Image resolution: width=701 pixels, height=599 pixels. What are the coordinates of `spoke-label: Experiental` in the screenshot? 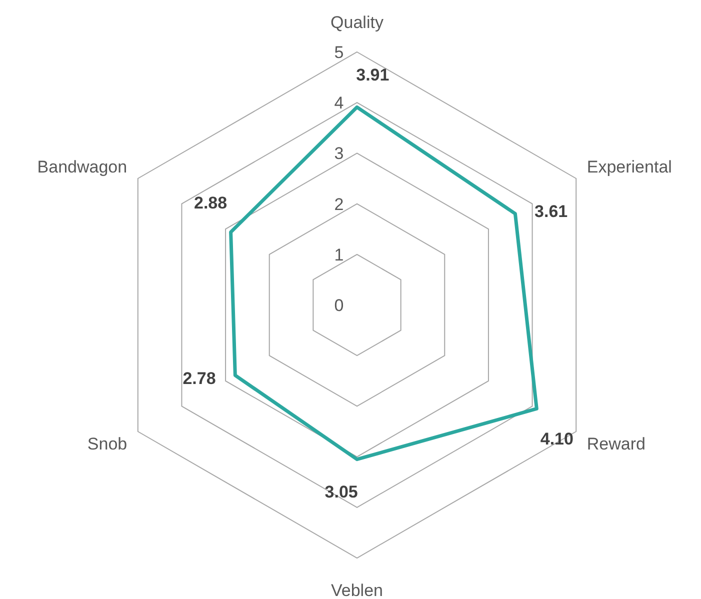 It's located at (629, 167).